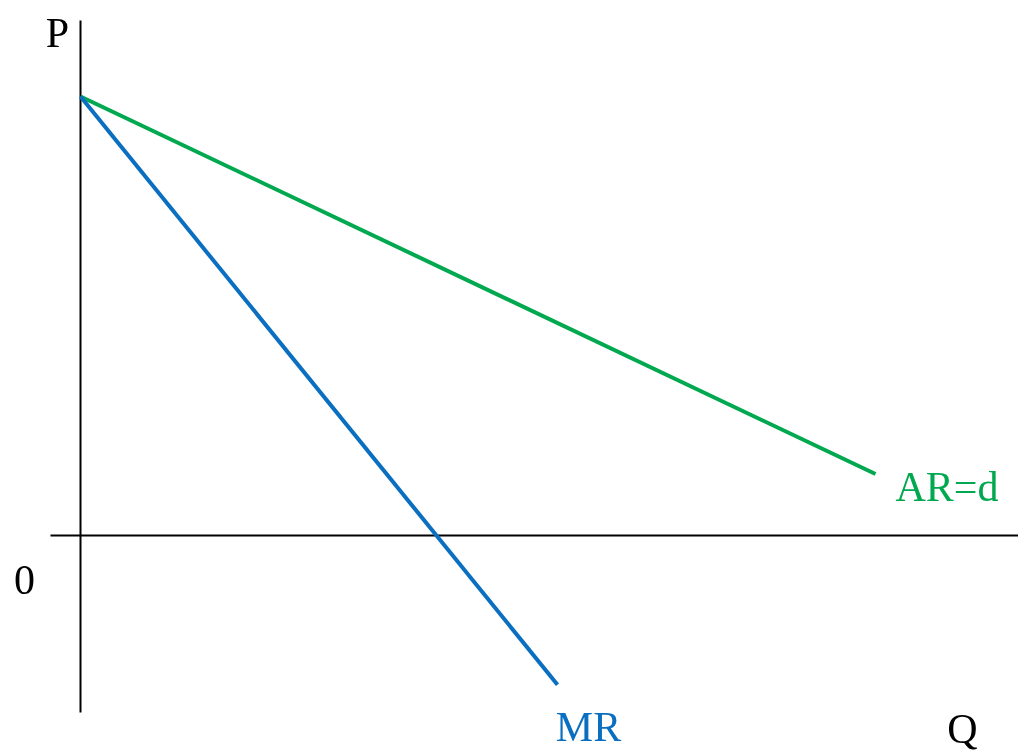 This screenshot has width=1018, height=751. Describe the element at coordinates (588, 726) in the screenshot. I see `series-label: MR` at that location.